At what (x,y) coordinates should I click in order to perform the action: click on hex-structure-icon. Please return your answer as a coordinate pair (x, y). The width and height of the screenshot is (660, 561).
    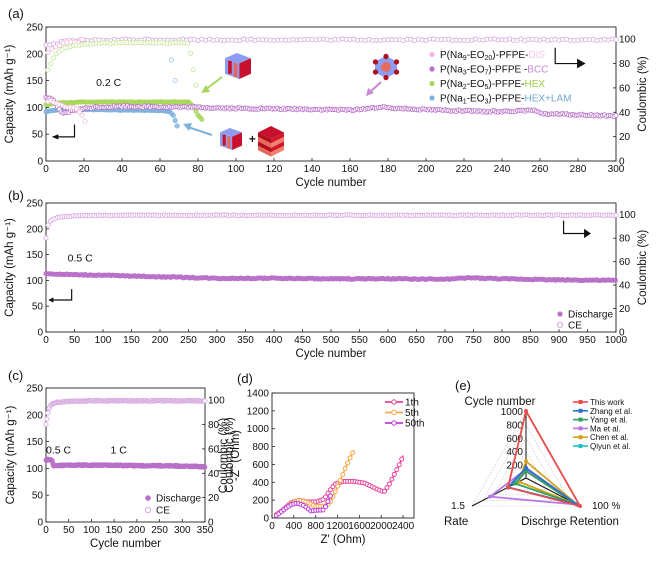
    Looking at the image, I should click on (238, 66).